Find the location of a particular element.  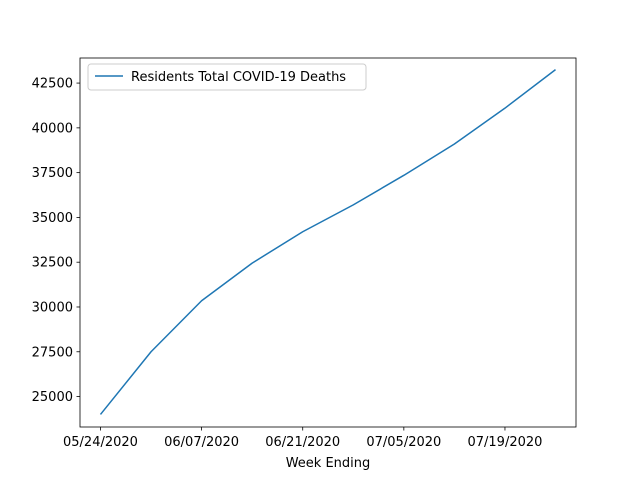

x-axis-label: Week Ending is located at coordinates (328, 463).